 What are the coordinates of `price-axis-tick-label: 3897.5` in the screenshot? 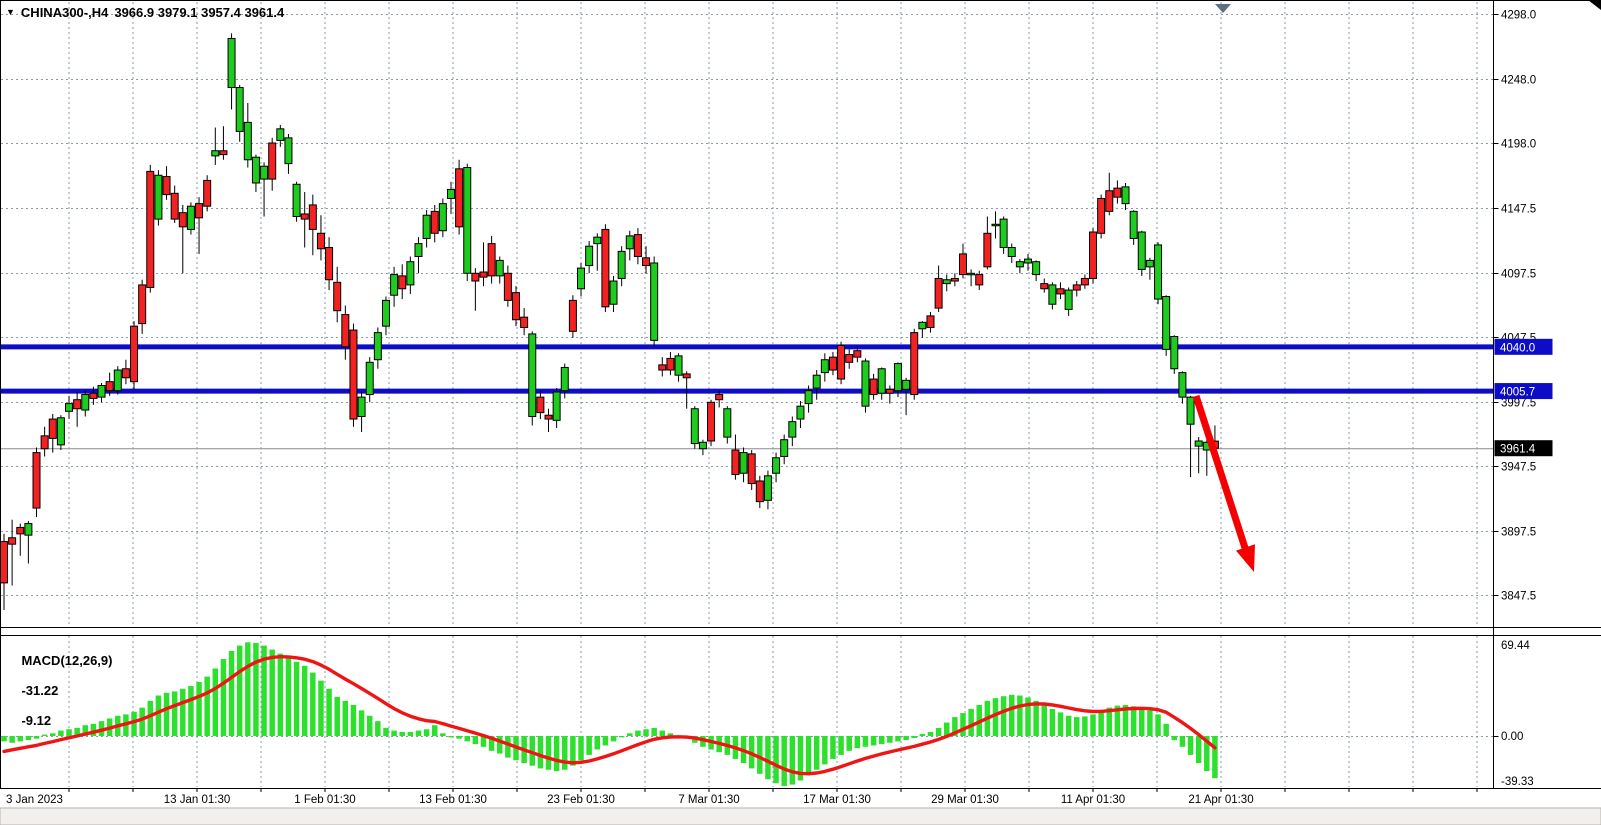 It's located at (1518, 533).